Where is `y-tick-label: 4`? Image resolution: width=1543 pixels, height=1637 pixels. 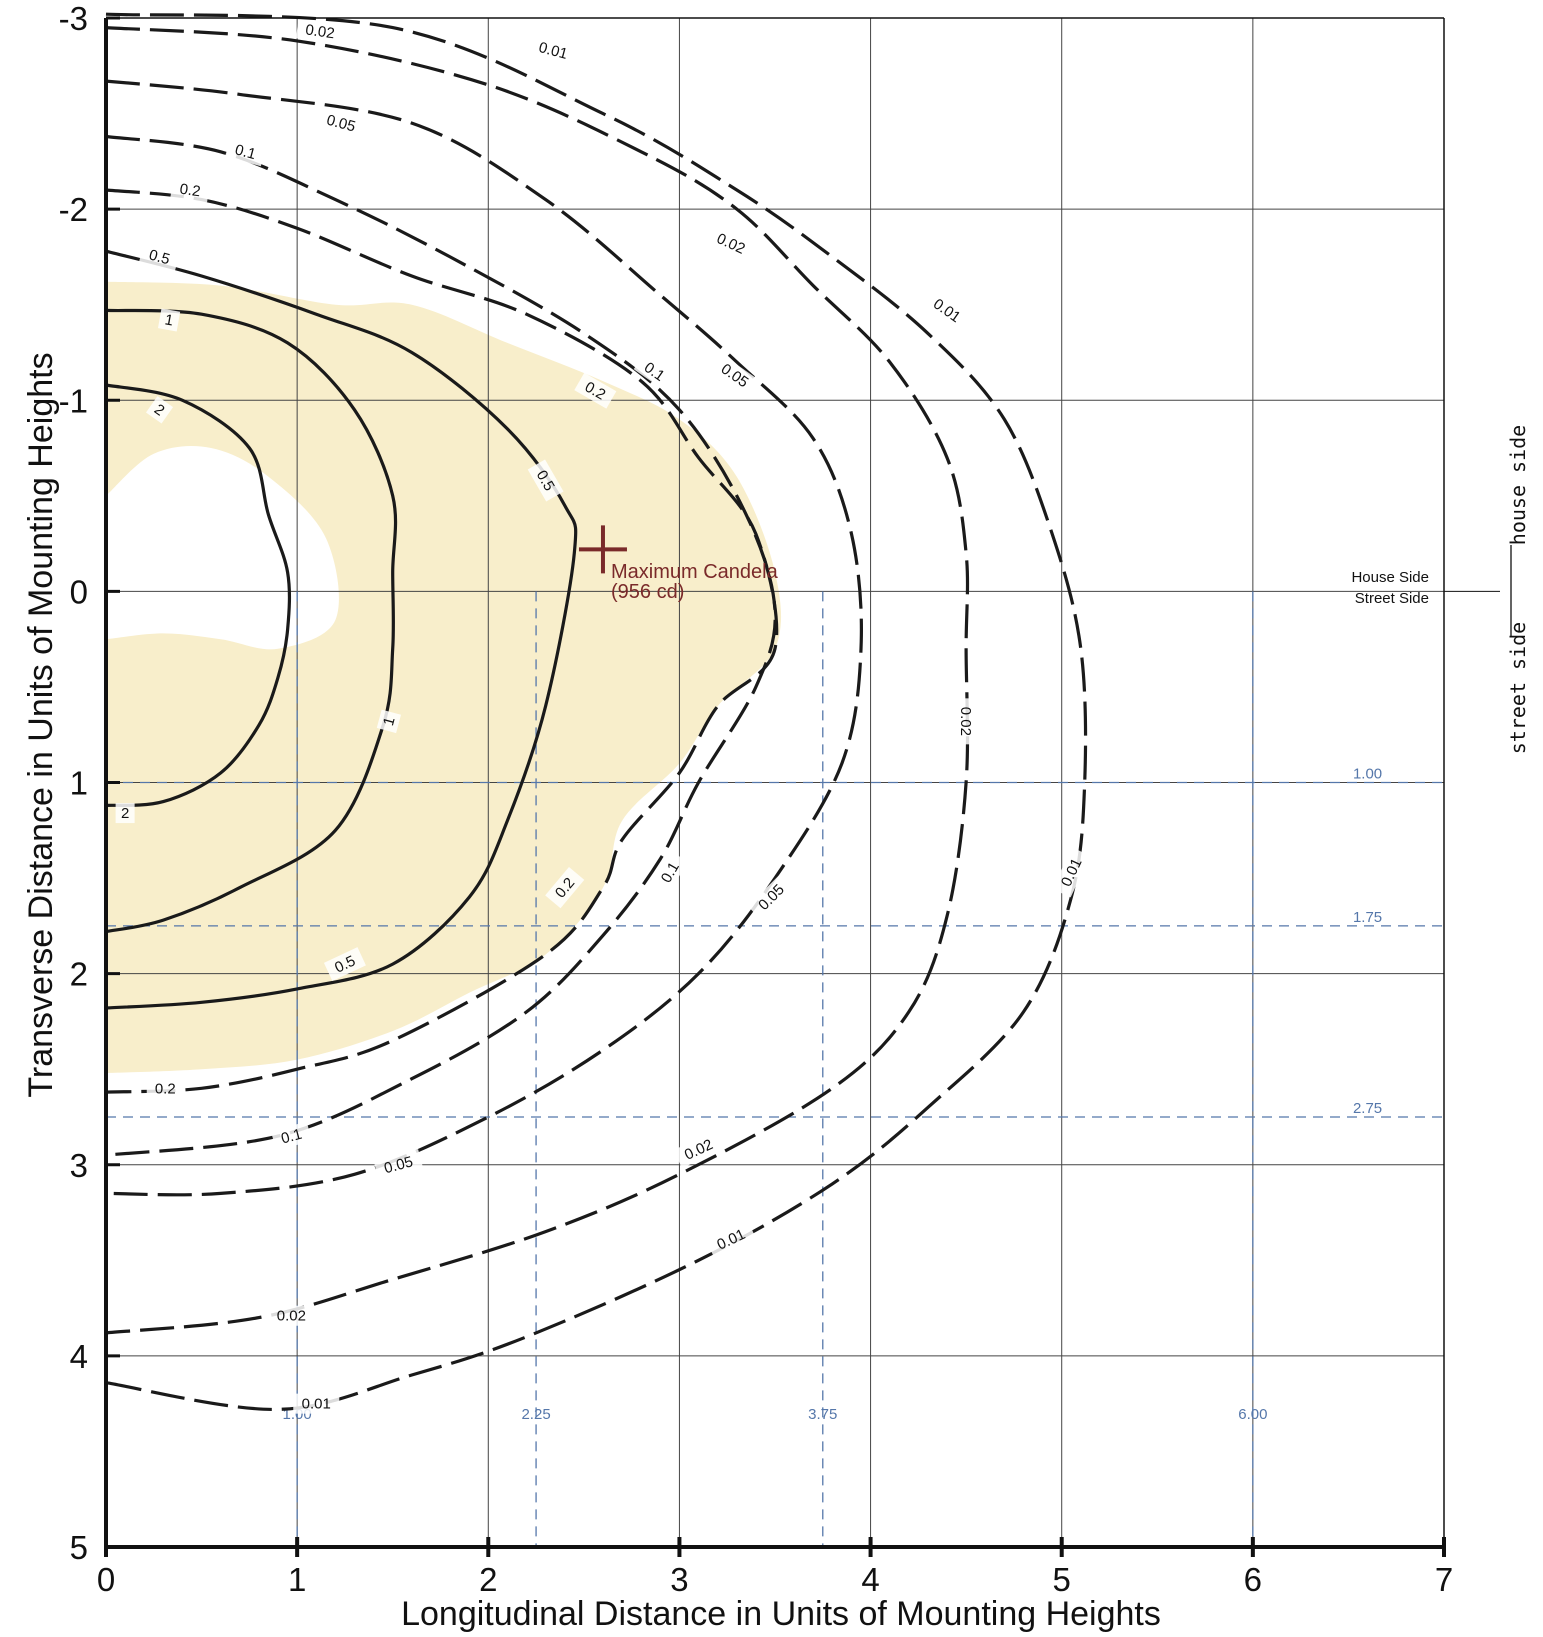 y-tick-label: 4 is located at coordinates (79, 1356).